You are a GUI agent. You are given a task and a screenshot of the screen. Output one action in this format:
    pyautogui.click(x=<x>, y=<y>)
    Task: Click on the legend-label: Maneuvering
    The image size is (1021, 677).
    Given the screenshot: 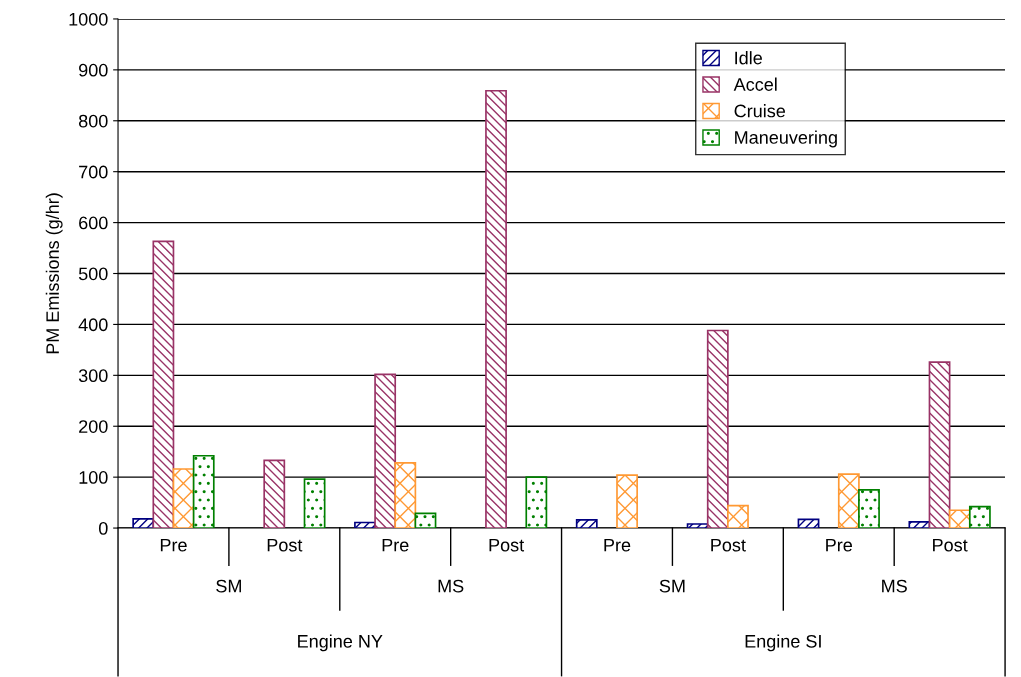 What is the action you would take?
    pyautogui.click(x=786, y=139)
    